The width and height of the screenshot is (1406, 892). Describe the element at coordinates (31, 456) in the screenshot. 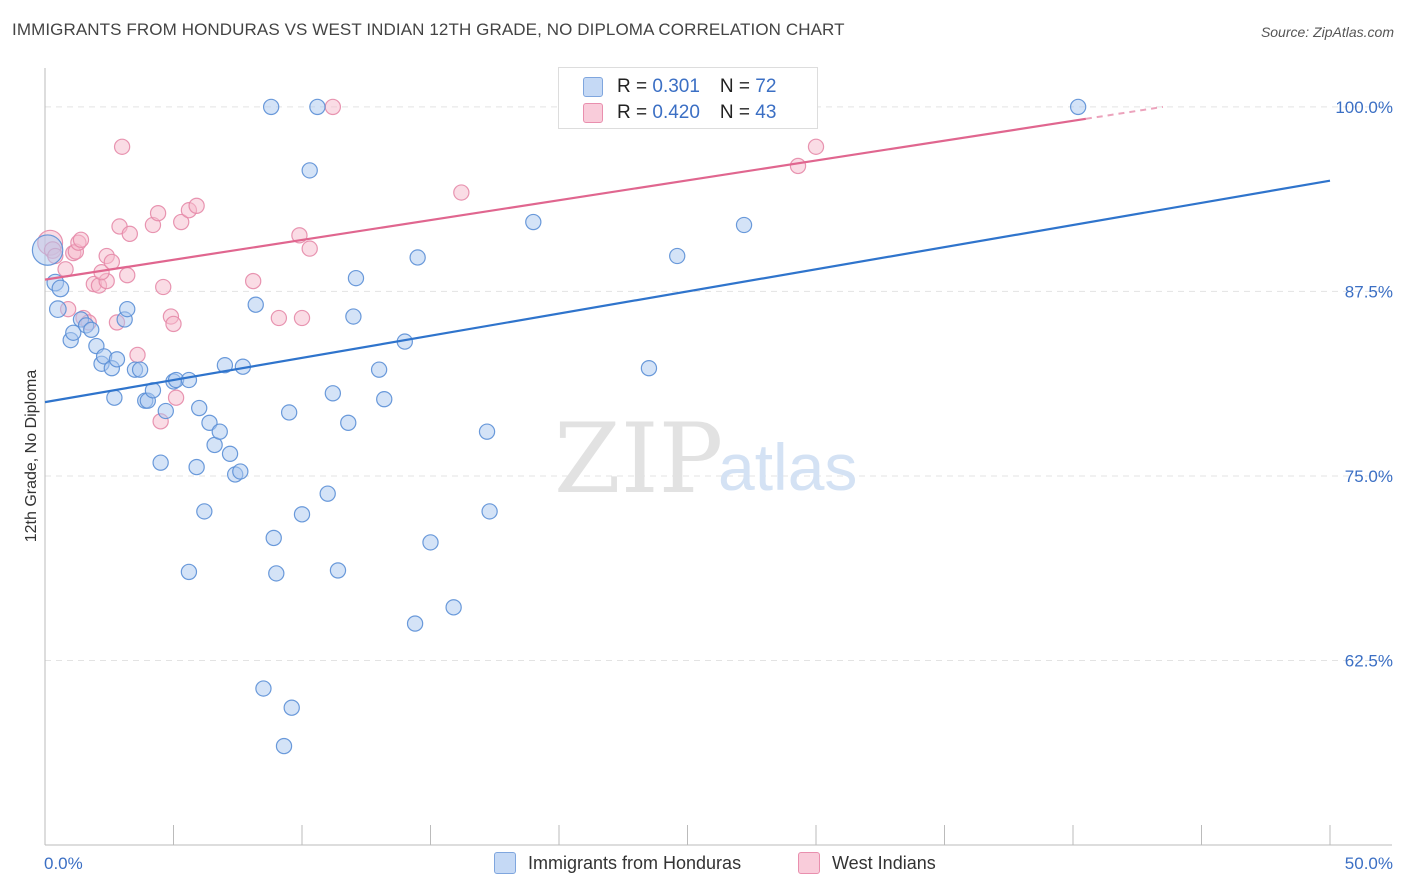

I see `y-axis-label: 12th Grade, No Diploma` at that location.